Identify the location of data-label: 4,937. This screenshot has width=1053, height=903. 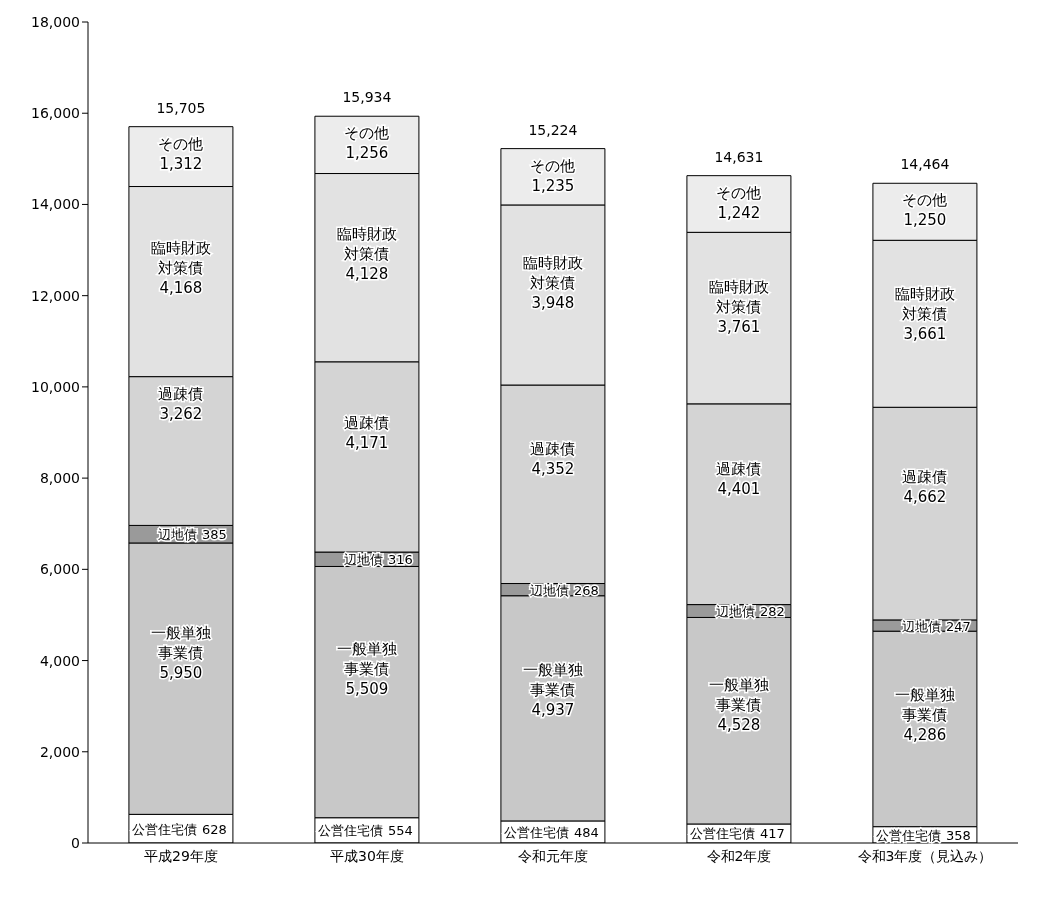
(553, 709).